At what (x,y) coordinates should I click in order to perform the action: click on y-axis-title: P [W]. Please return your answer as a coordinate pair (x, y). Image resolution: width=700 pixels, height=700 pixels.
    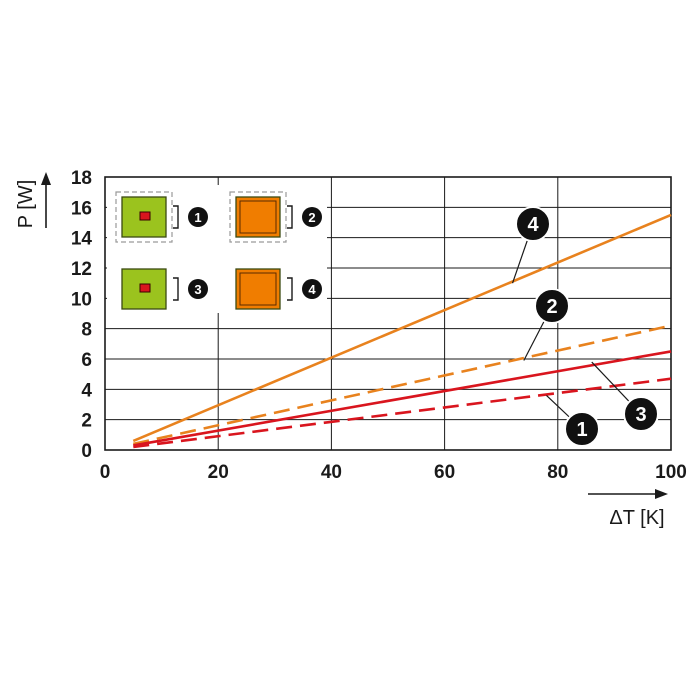
    Looking at the image, I should click on (26, 204).